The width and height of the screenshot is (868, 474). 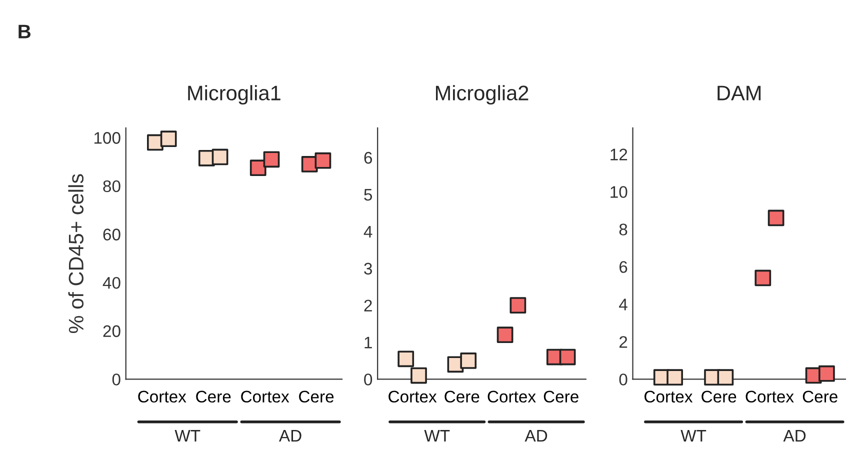 What do you see at coordinates (107, 138) in the screenshot?
I see `y-tick-label: 100` at bounding box center [107, 138].